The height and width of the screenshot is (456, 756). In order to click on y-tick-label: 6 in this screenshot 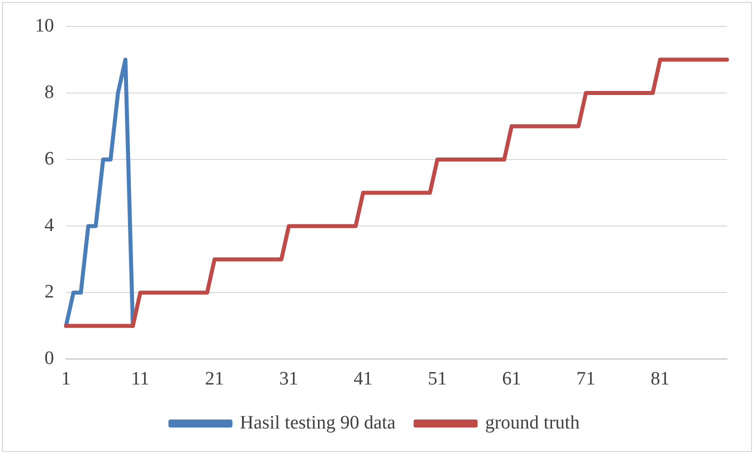, I will do `click(49, 159)`.